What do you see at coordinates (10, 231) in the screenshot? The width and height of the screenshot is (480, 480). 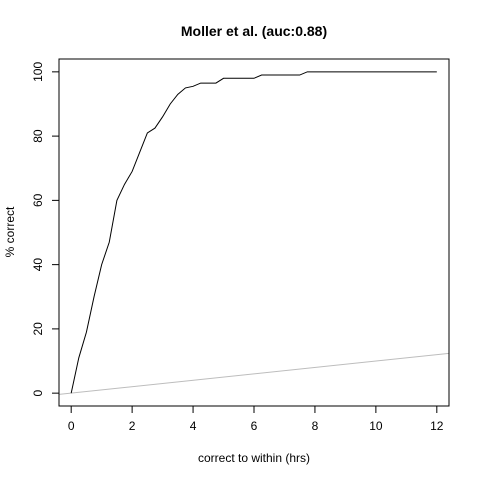 I see `y-axis-label: % correct` at bounding box center [10, 231].